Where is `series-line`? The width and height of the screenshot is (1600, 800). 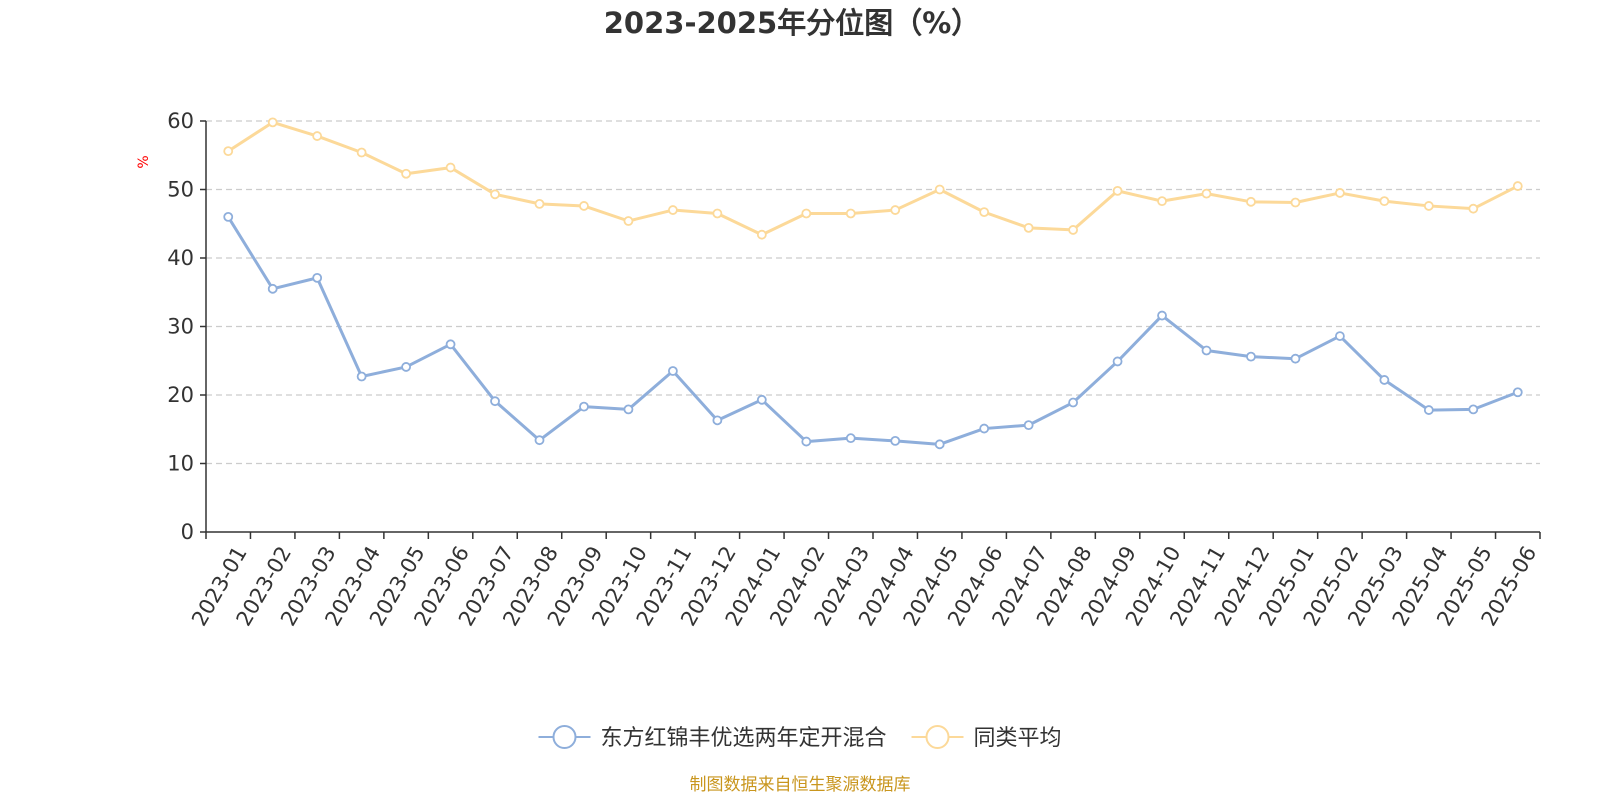 series-line is located at coordinates (873, 178).